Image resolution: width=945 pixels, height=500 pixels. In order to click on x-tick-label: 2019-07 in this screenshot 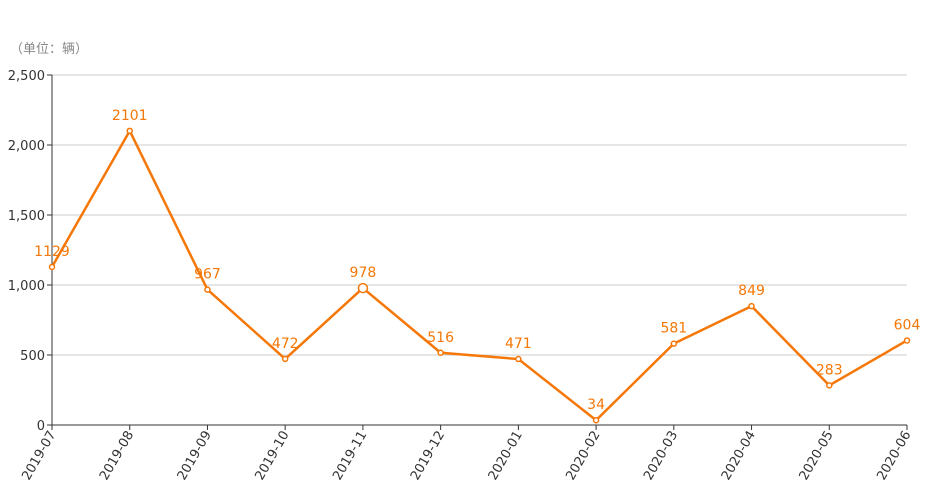, I will do `click(39, 456)`.